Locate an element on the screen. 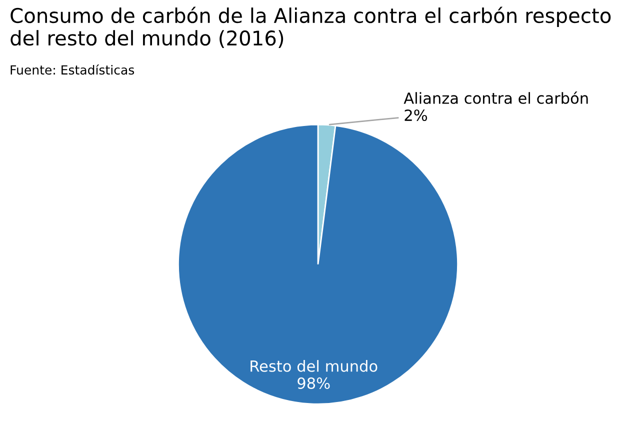 The width and height of the screenshot is (636, 448). chart-title: Consumo de carbón de la Alianza contra el carbón respecto del resto del mundo (2016) is located at coordinates (310, 27).